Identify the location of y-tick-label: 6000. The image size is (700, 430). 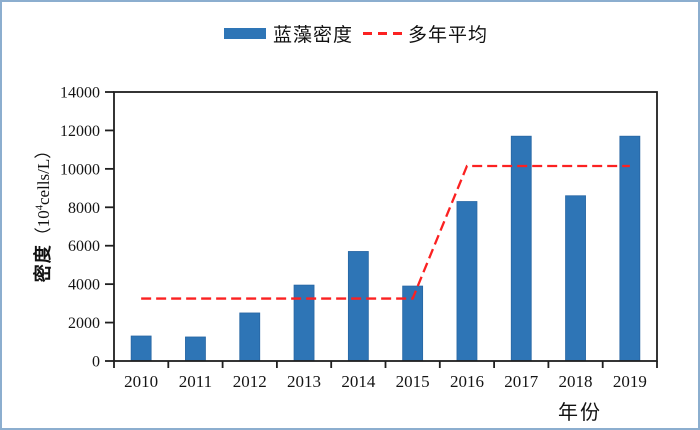
(84, 246).